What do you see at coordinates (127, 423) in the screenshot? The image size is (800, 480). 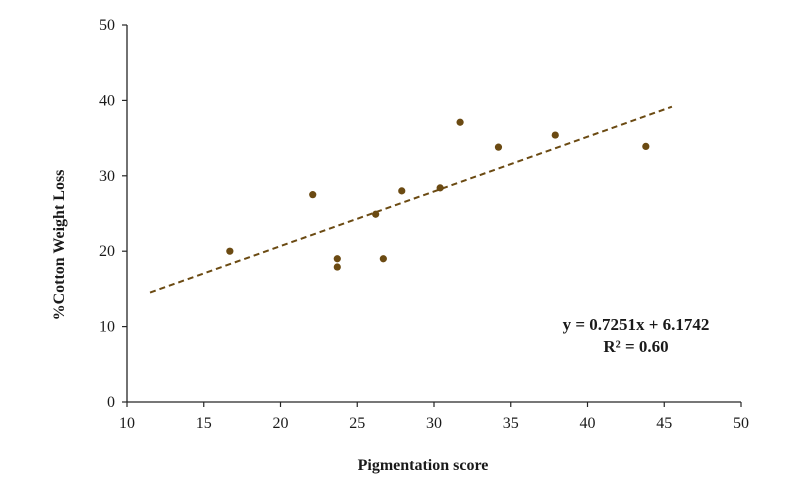 I see `x-tick-label: 10` at bounding box center [127, 423].